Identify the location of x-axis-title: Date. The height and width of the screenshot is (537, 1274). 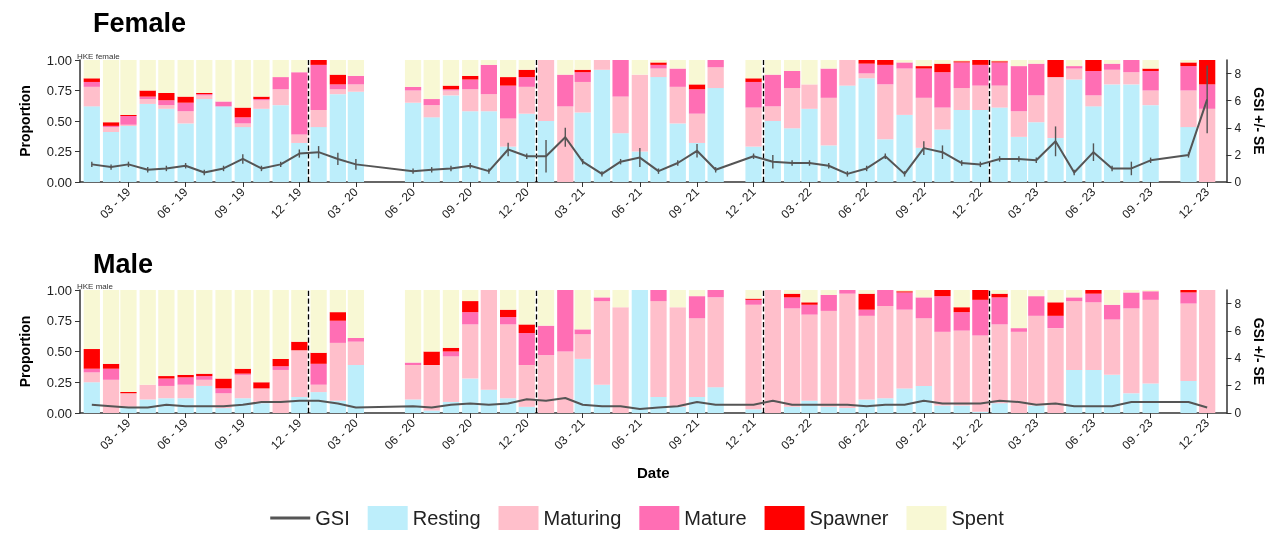
(653, 472).